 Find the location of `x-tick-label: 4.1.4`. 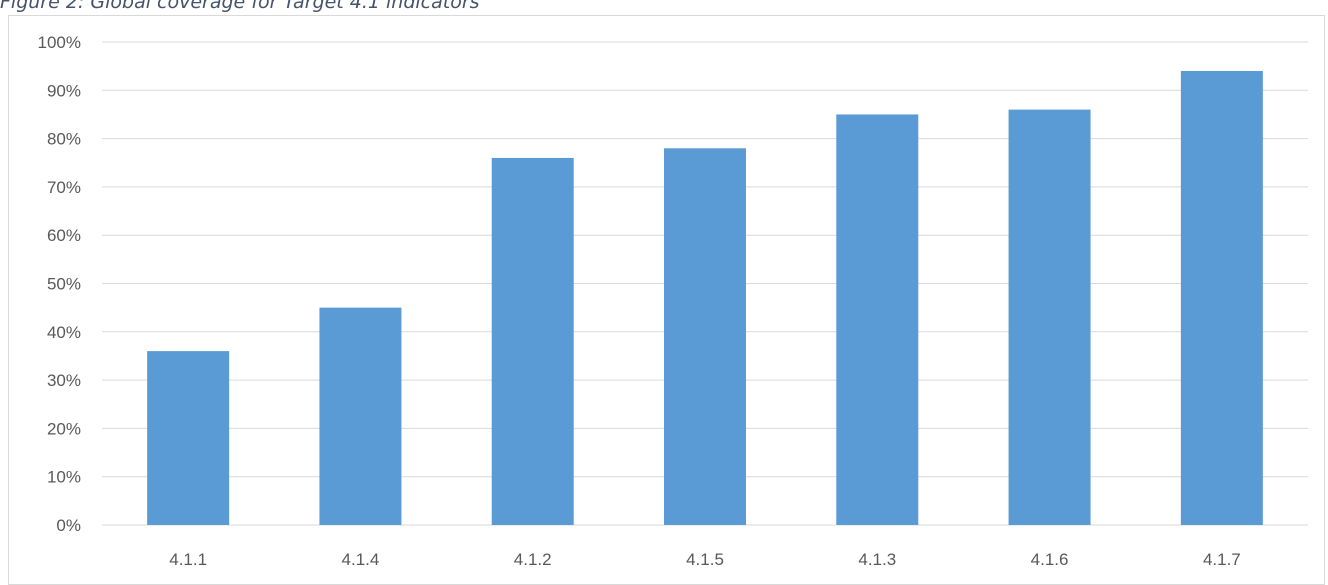

x-tick-label: 4.1.4 is located at coordinates (361, 559).